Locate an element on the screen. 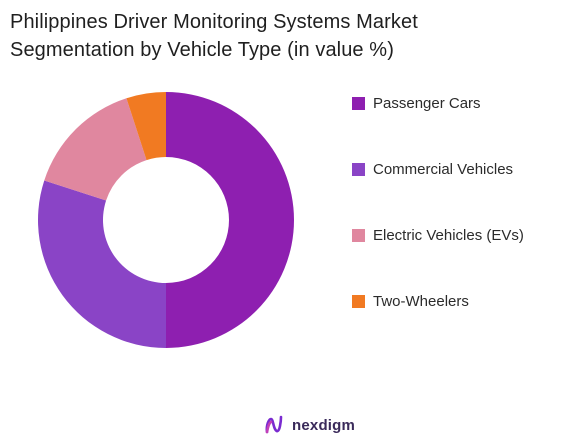  donut-slice-two-wheelers is located at coordinates (146, 126).